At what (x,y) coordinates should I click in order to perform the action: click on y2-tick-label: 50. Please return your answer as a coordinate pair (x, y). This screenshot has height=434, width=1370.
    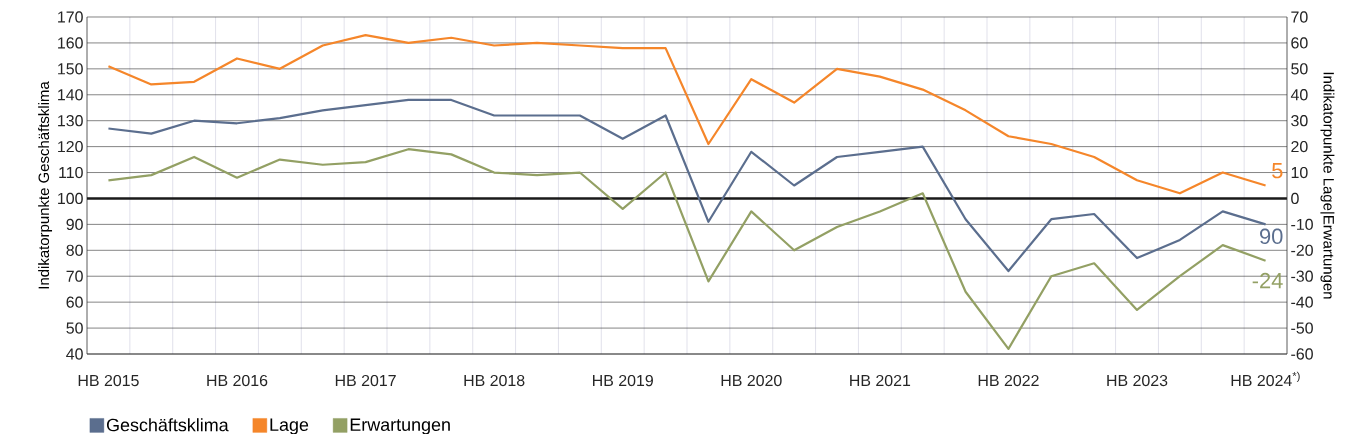
    Looking at the image, I should click on (1299, 69).